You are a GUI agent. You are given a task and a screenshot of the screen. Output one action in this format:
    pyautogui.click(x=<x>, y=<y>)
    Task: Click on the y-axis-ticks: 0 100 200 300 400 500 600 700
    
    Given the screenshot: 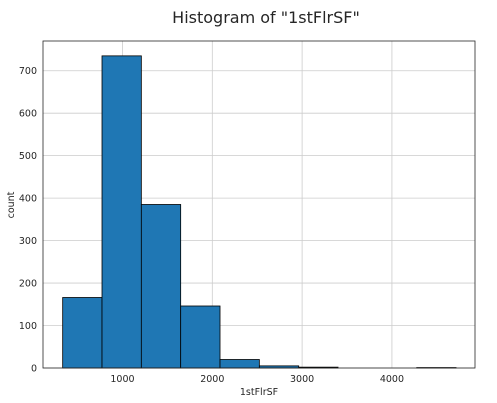 What is the action you would take?
    pyautogui.click(x=28, y=220)
    